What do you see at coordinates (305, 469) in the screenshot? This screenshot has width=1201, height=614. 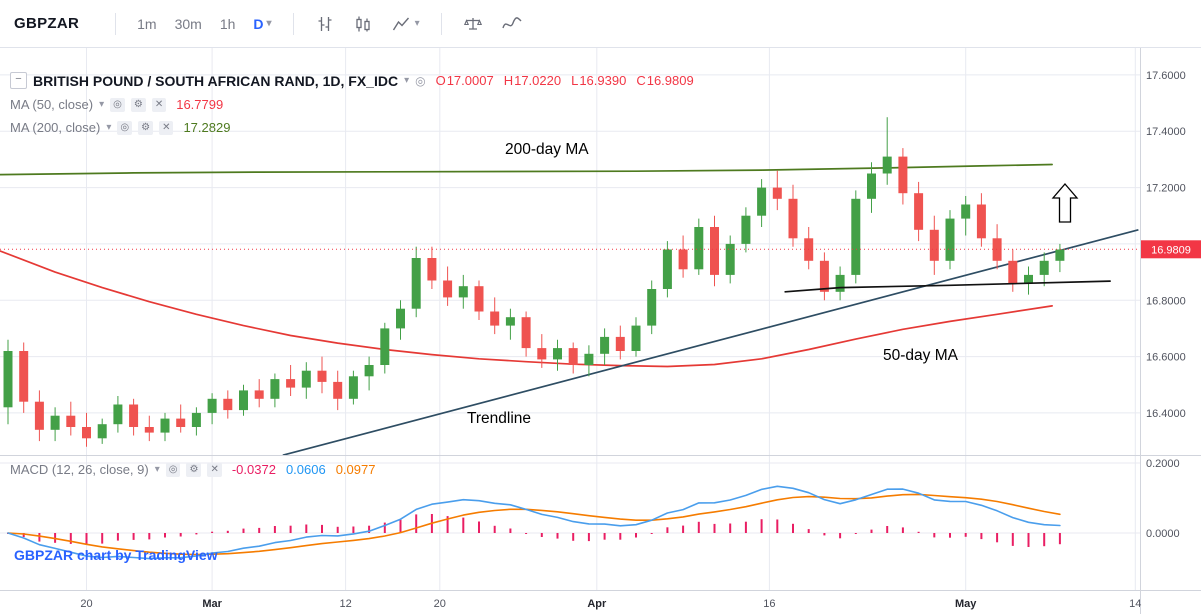 I see `macd-line-value: 0.0606` at bounding box center [305, 469].